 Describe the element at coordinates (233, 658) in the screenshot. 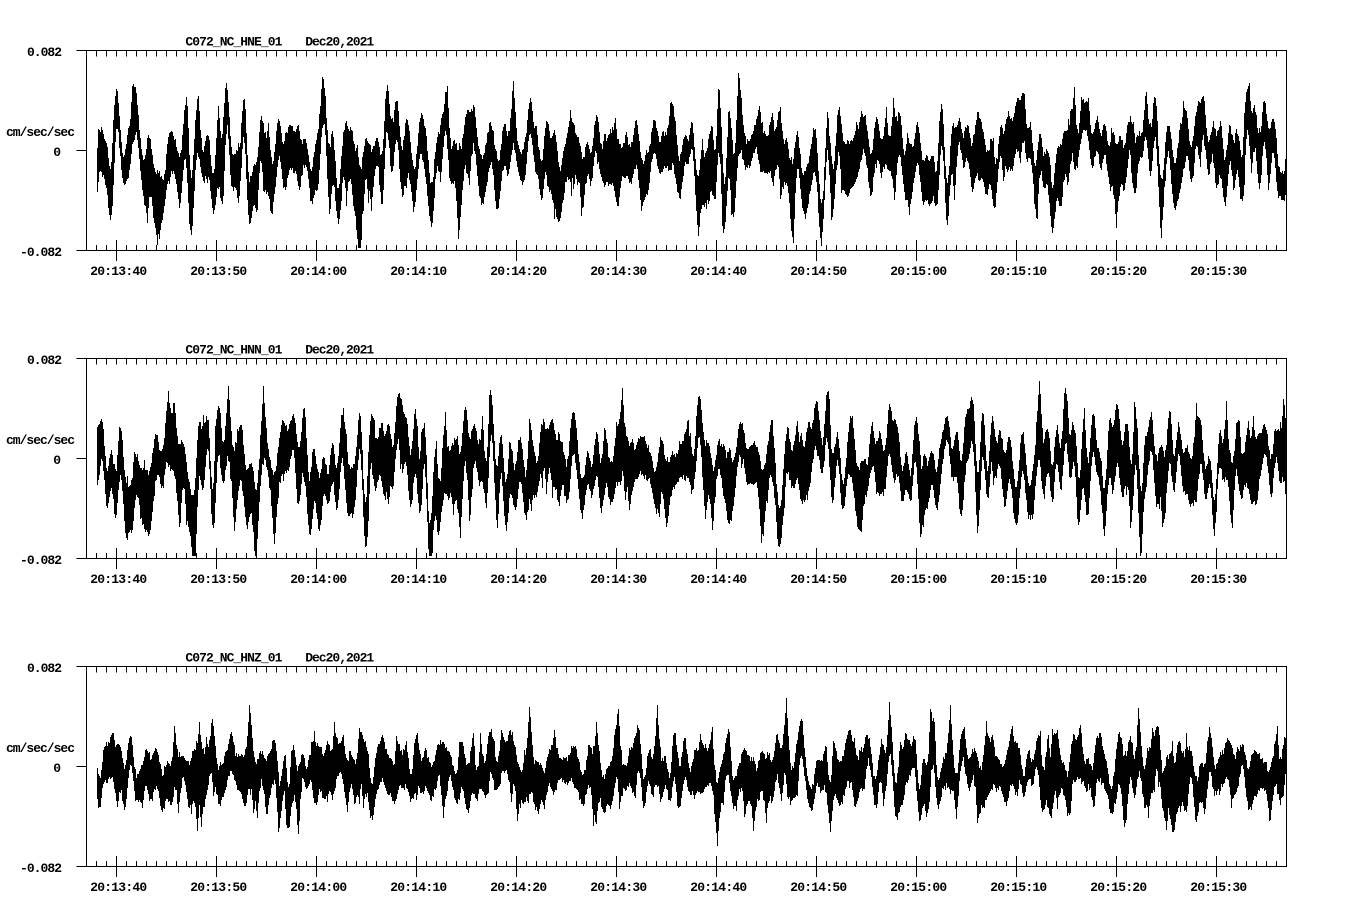

I see `svg-text: C072_NC_HNZ_01` at that location.